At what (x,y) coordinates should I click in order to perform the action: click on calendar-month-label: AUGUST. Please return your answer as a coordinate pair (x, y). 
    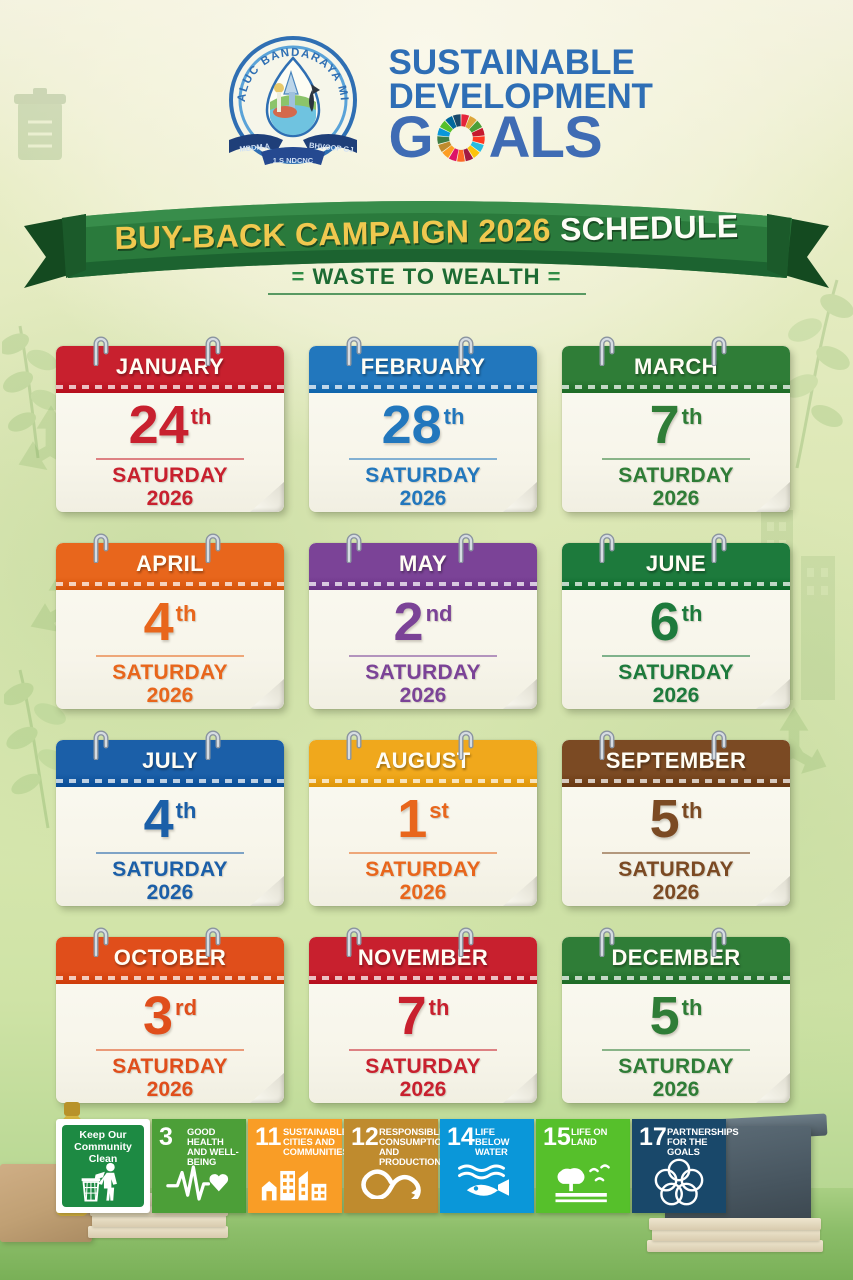
    Looking at the image, I should click on (423, 760).